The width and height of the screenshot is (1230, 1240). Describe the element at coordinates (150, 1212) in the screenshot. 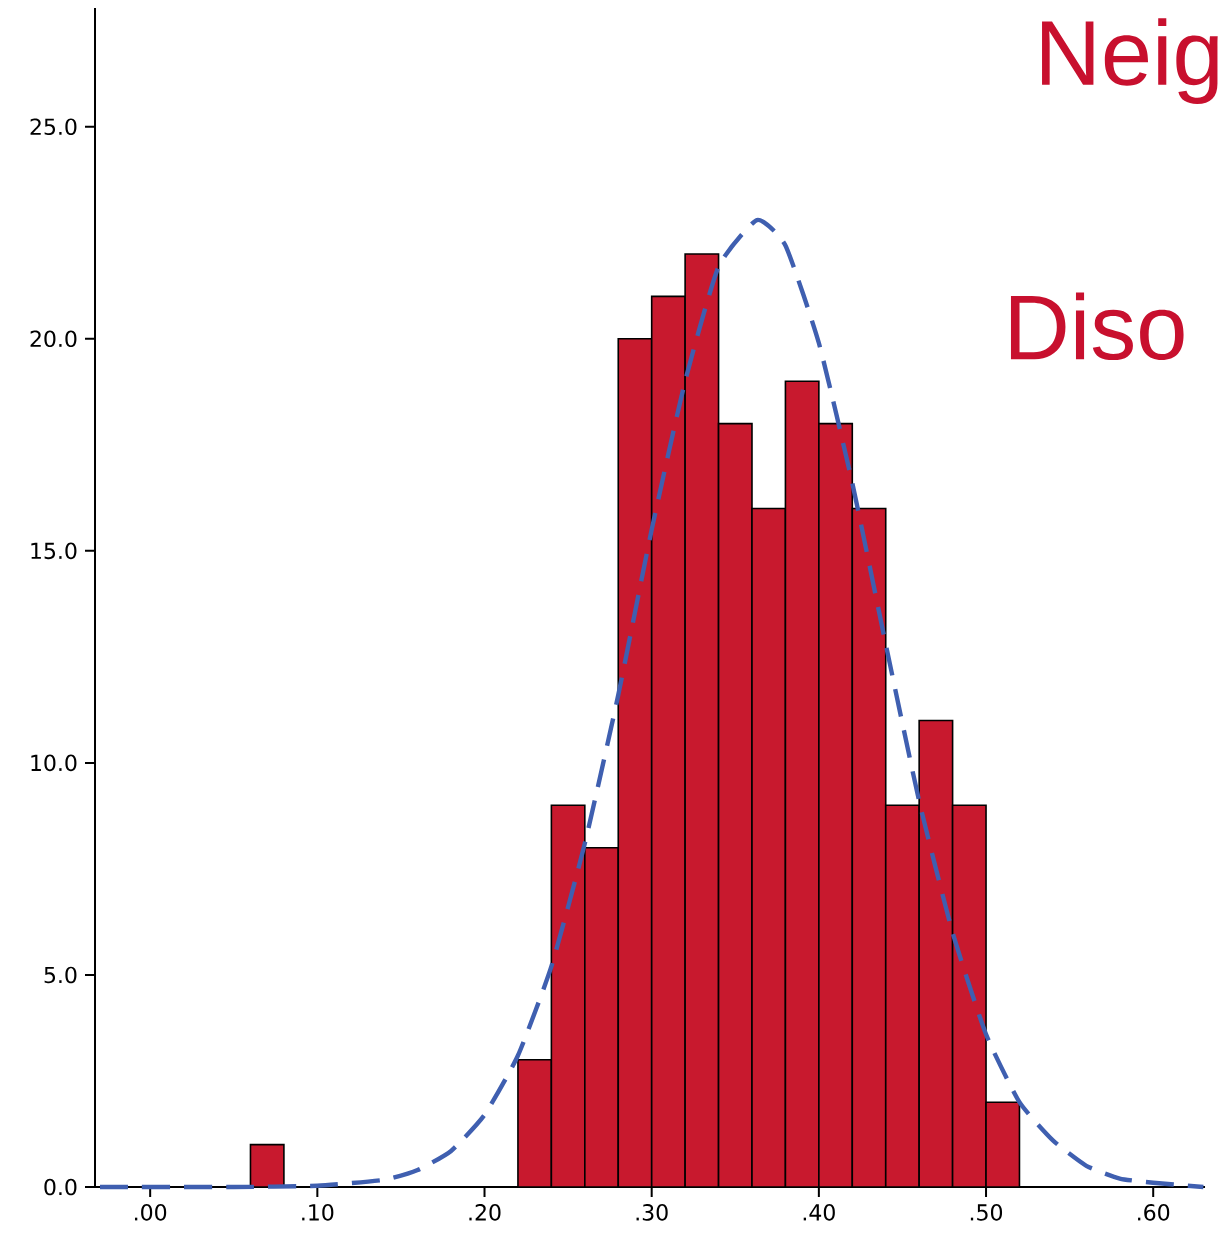

I see `x-tick-label: .00` at that location.